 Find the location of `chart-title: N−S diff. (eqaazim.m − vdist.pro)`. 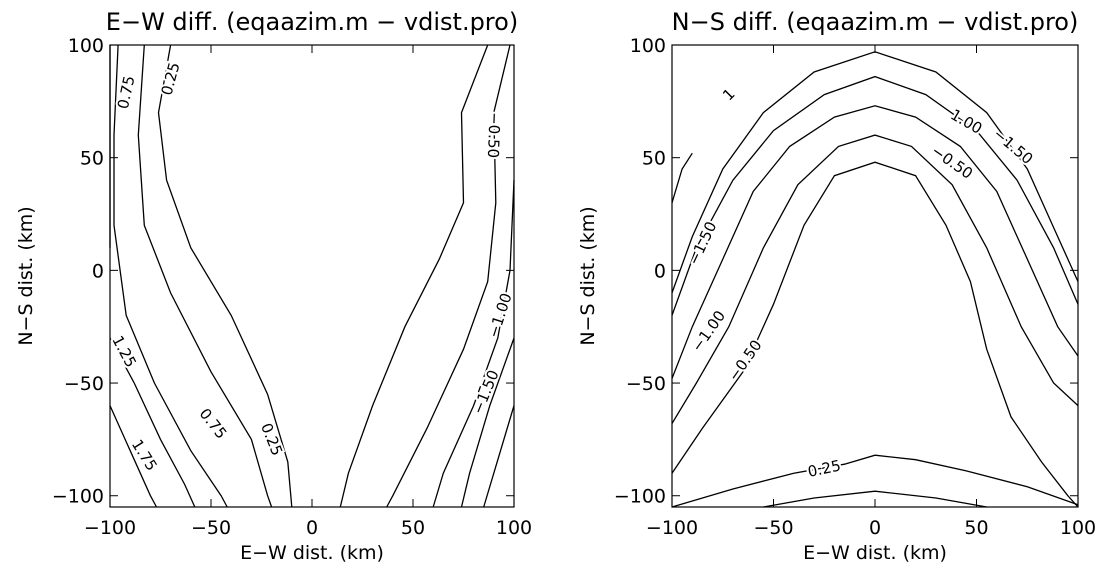

chart-title: N−S diff. (eqaazim.m − vdist.pro) is located at coordinates (875, 22).